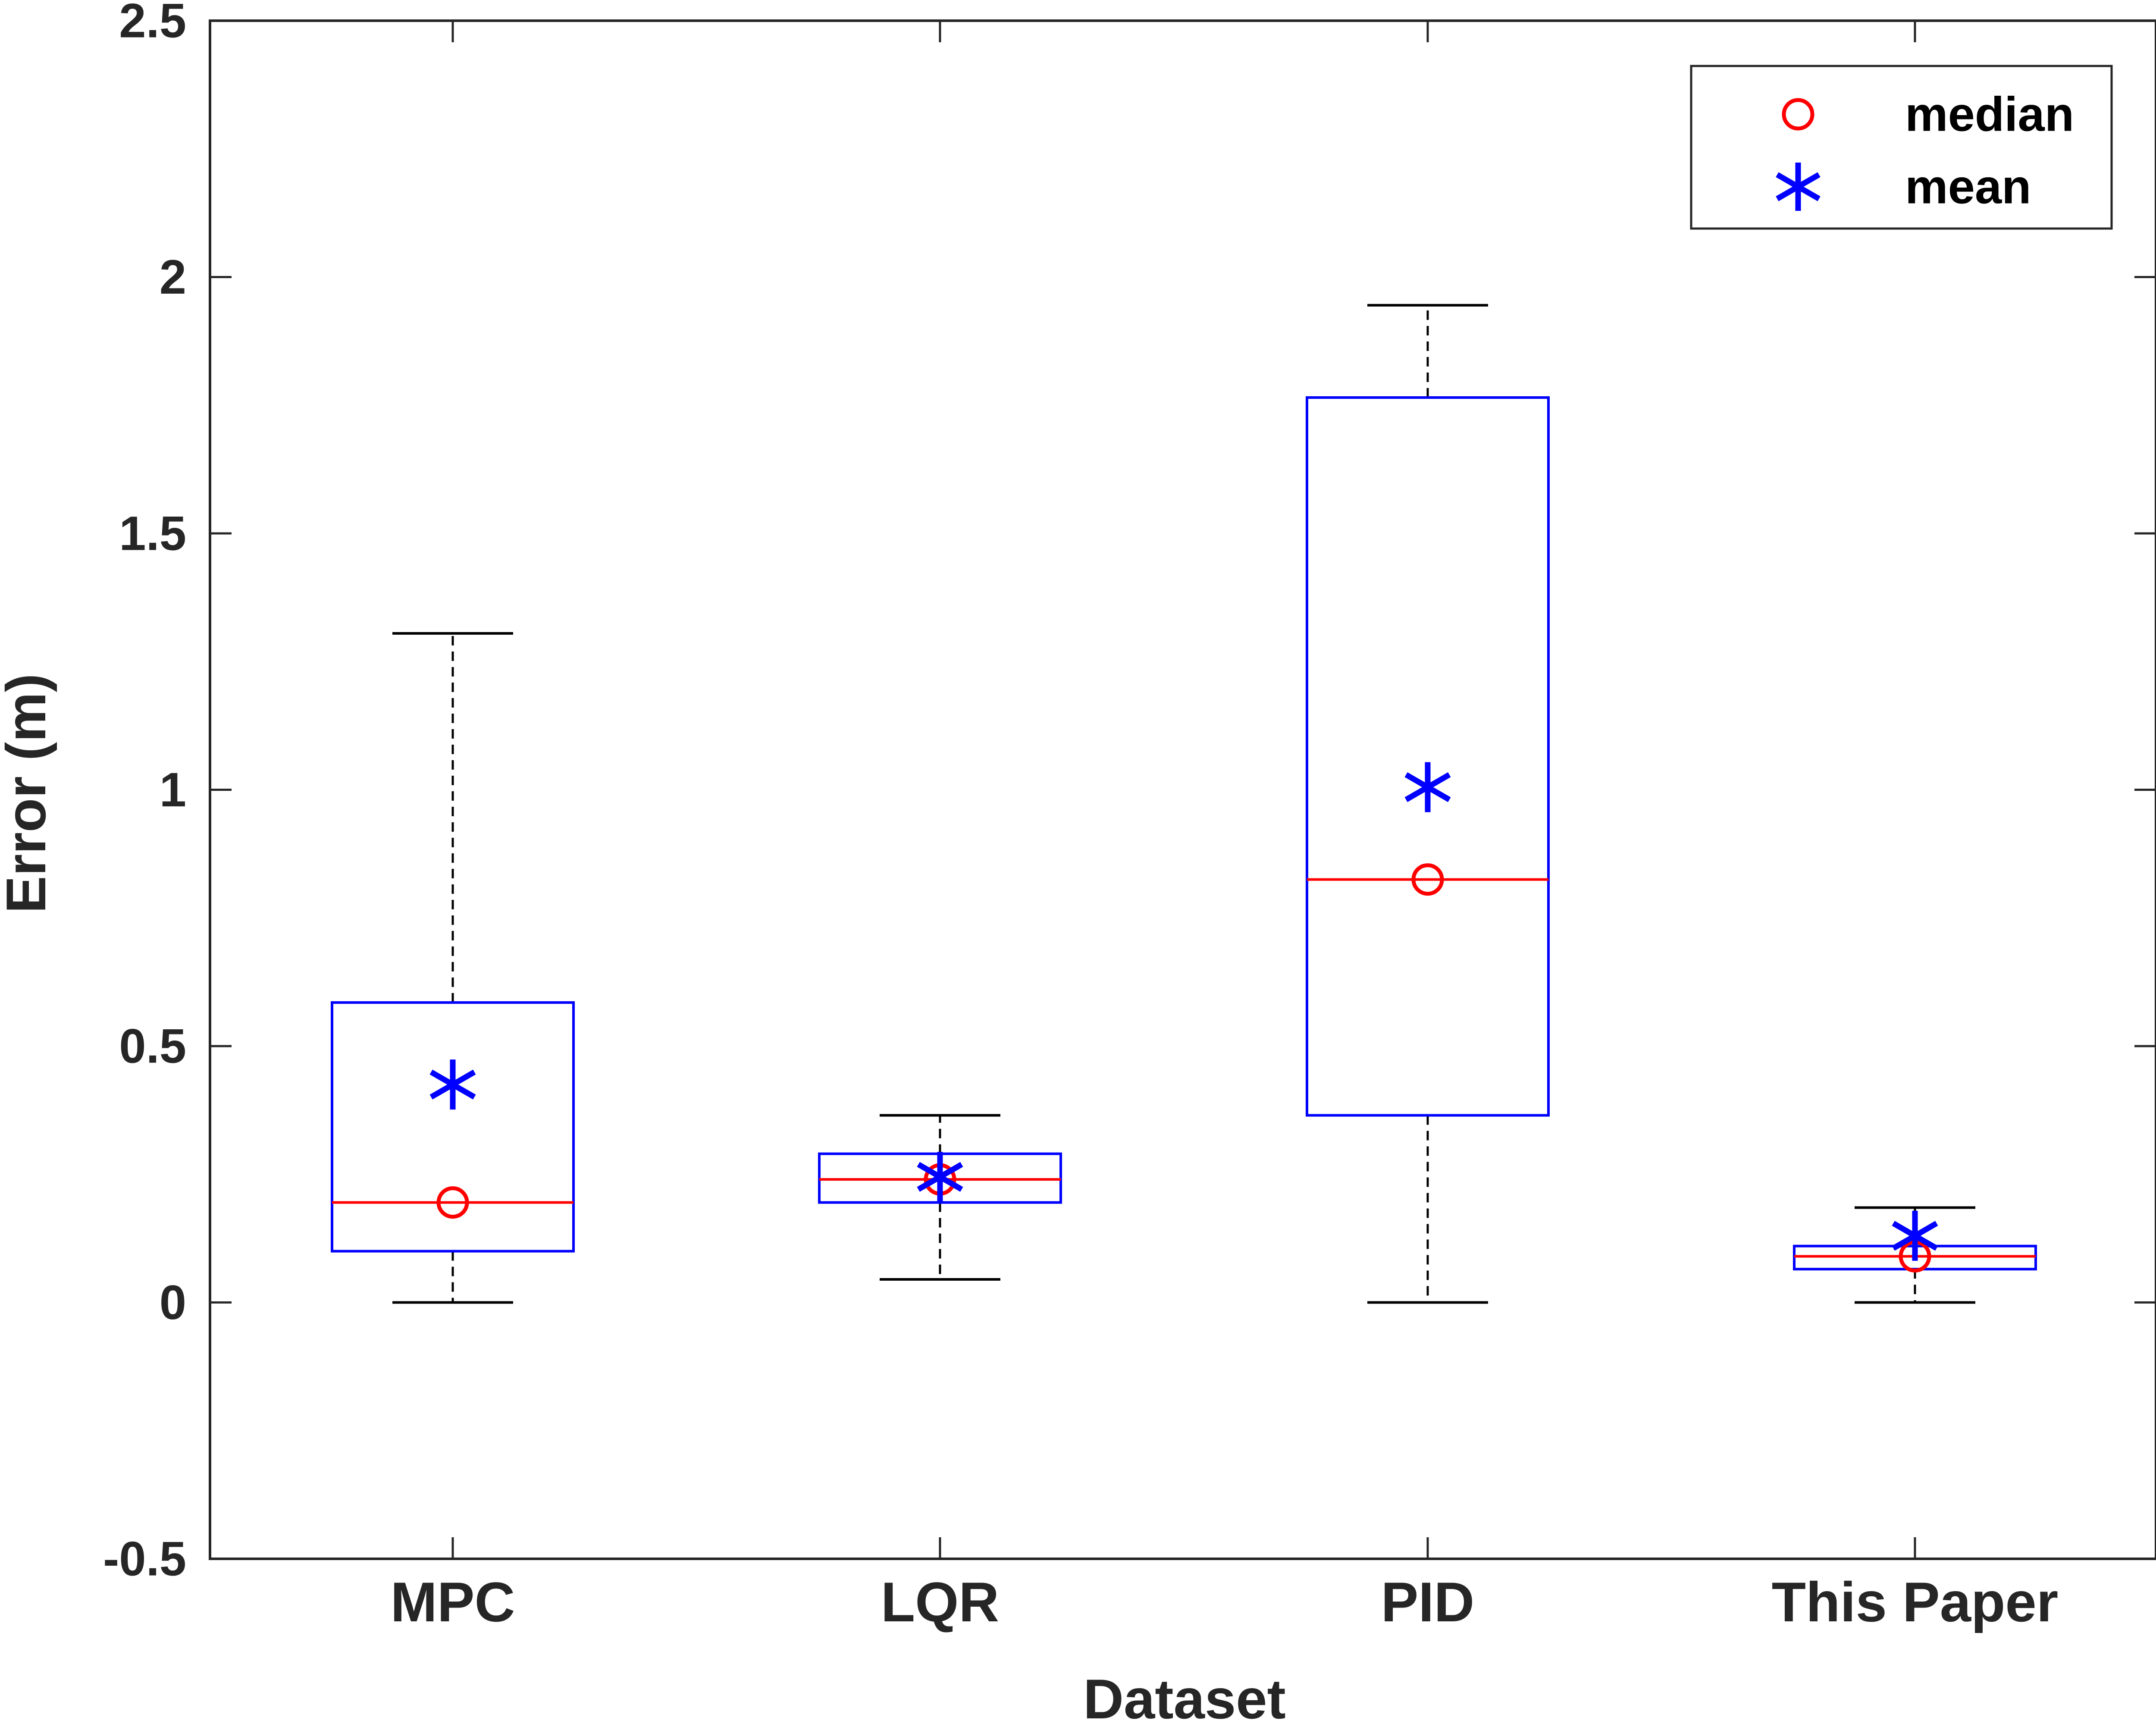 Image resolution: width=2156 pixels, height=1730 pixels. What do you see at coordinates (940, 1601) in the screenshot?
I see `x-tick-label: LQR` at bounding box center [940, 1601].